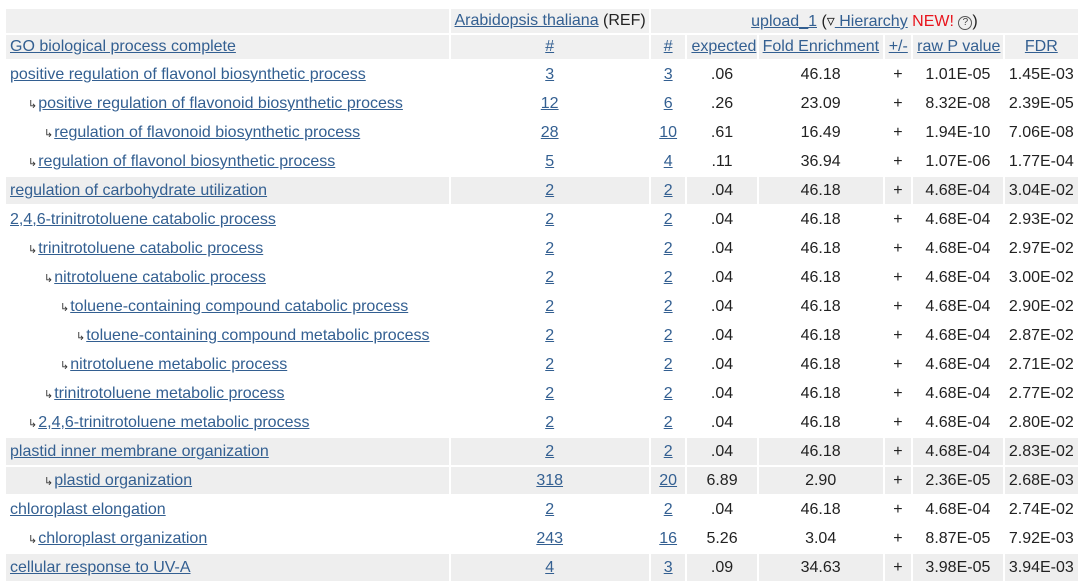 The height and width of the screenshot is (583, 1090). I want to click on process-link: nitrotoluene metabolic process, so click(179, 364).